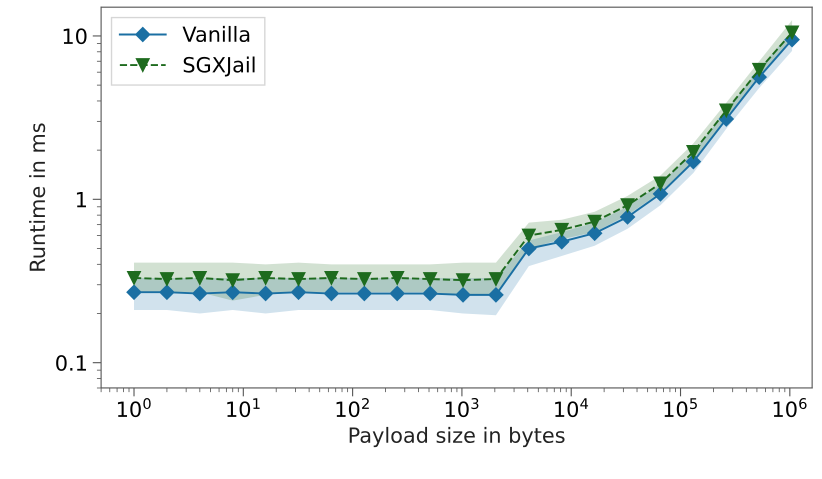 The height and width of the screenshot is (479, 822). What do you see at coordinates (71, 363) in the screenshot?
I see `y-tick-label: 0.1` at bounding box center [71, 363].